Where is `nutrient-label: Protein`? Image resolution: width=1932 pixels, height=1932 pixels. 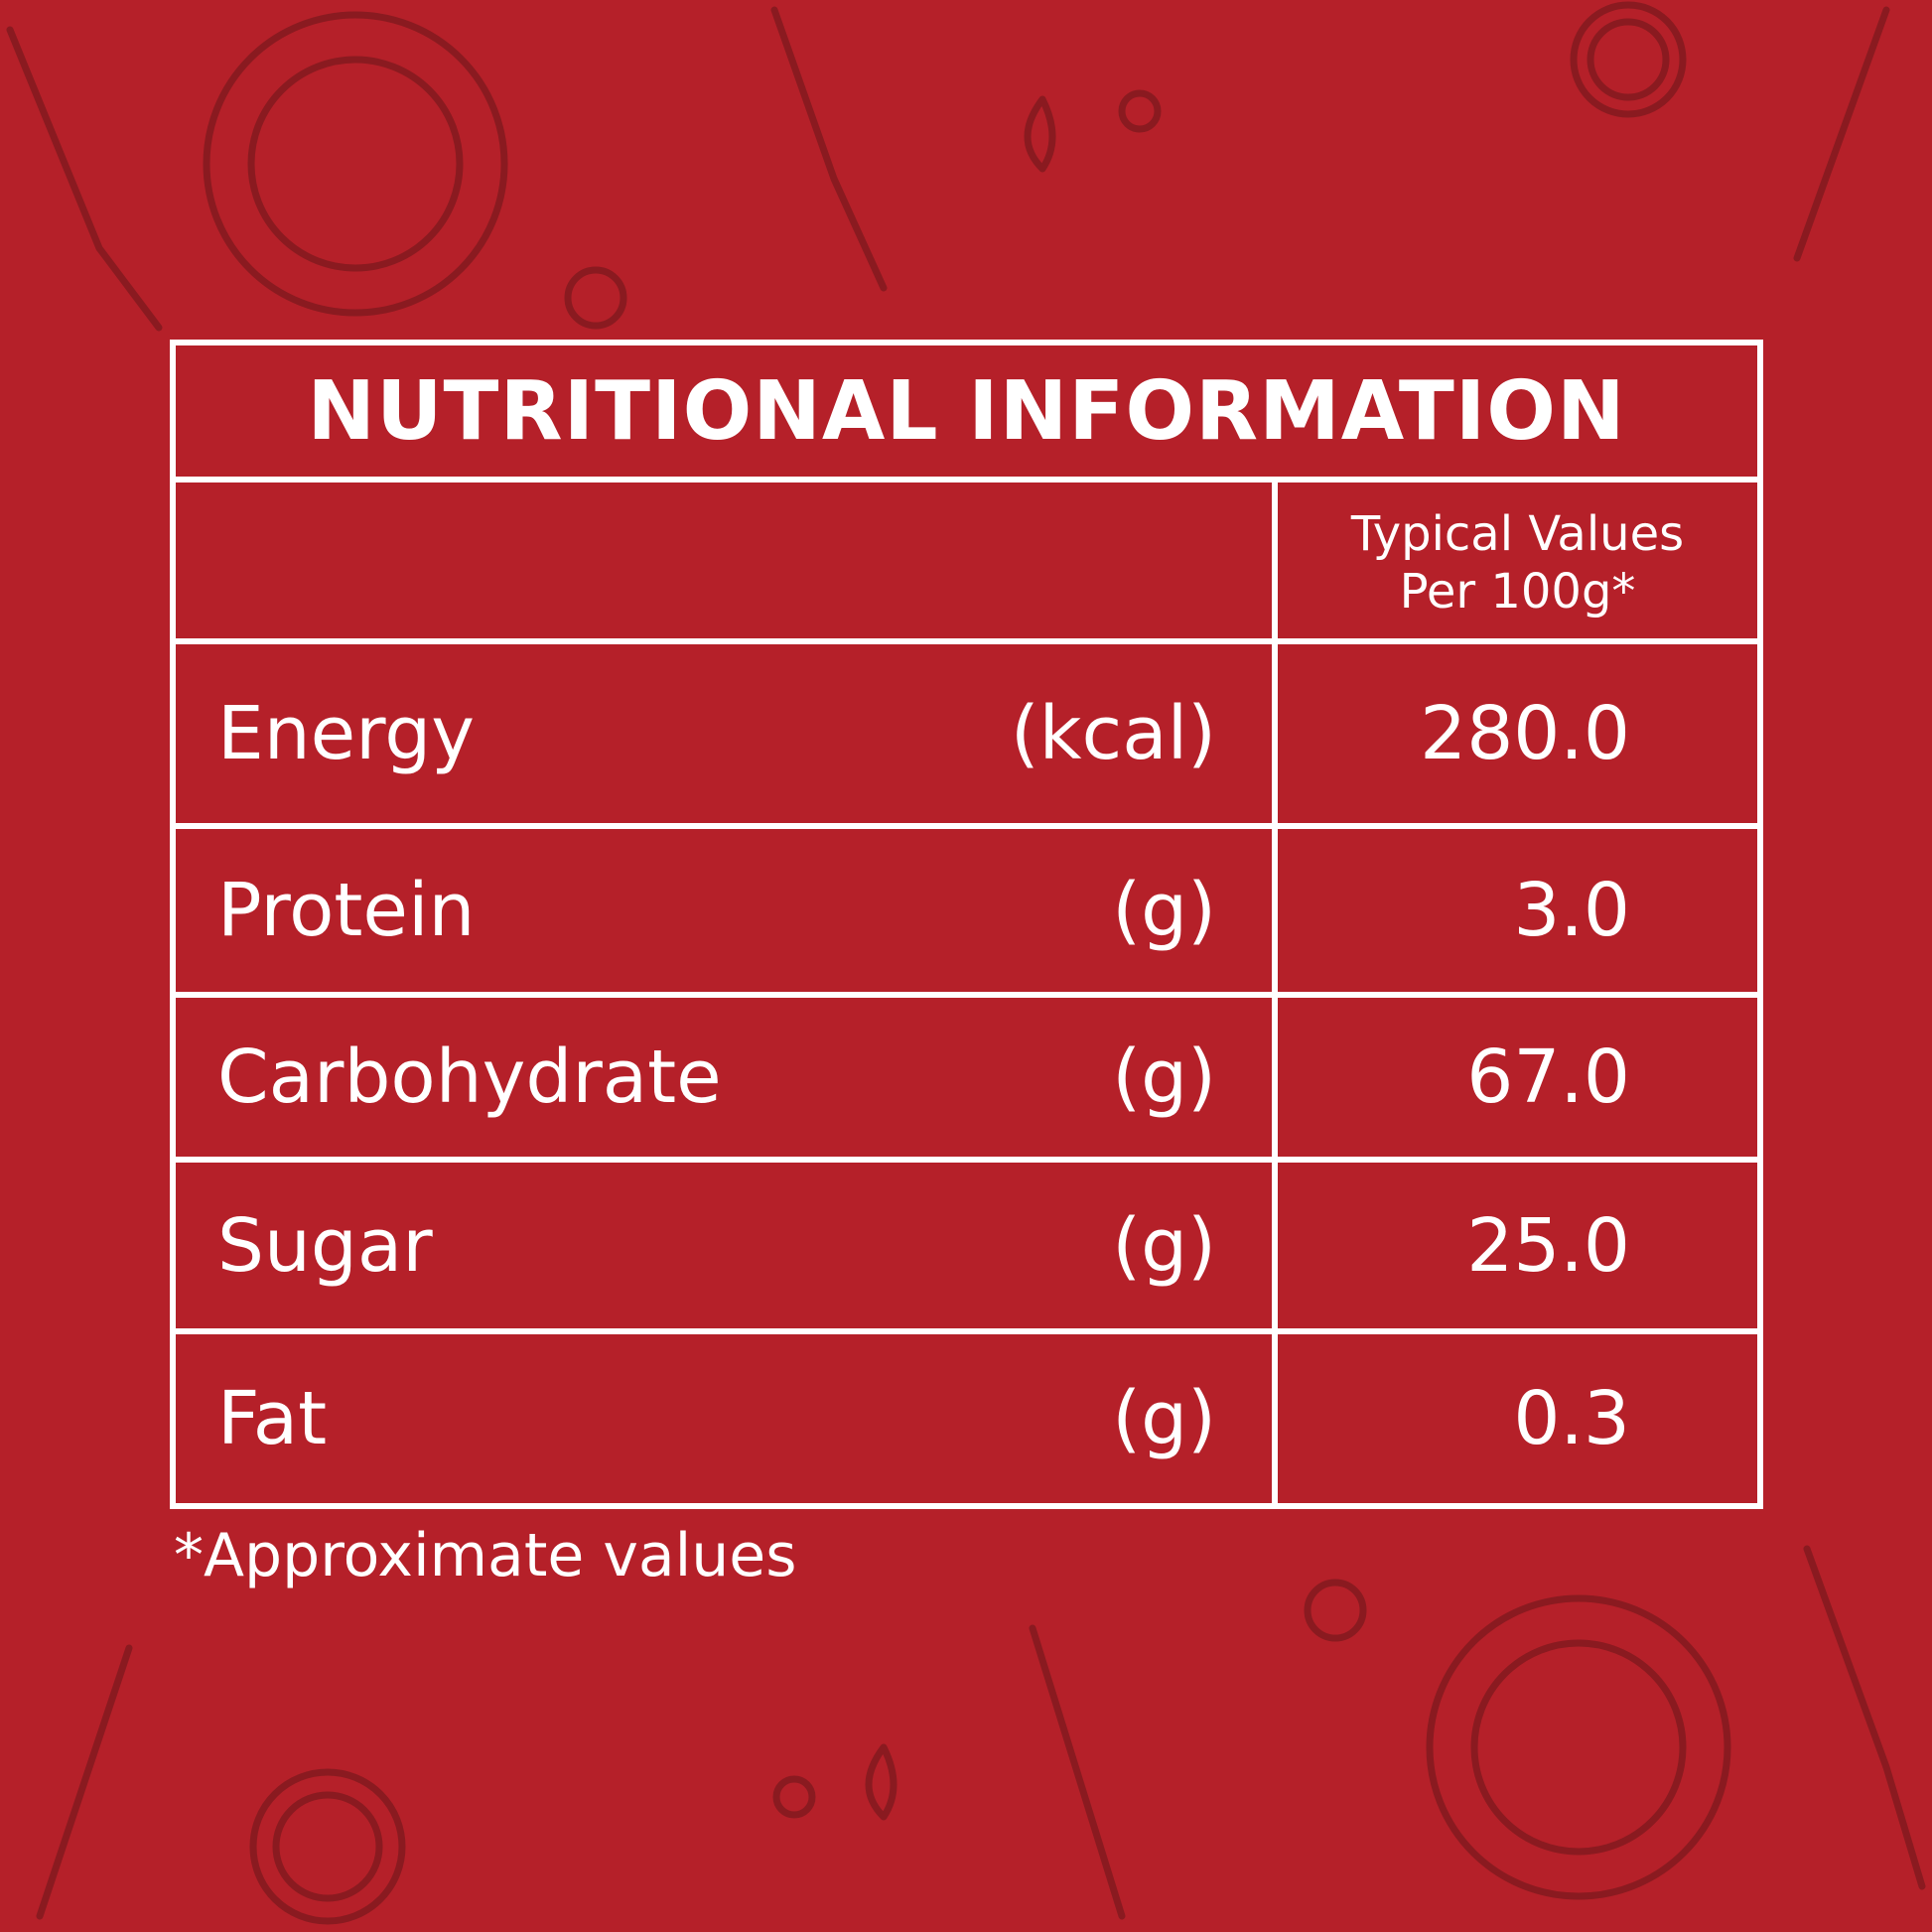
nutrient-label: Protein is located at coordinates (346, 910).